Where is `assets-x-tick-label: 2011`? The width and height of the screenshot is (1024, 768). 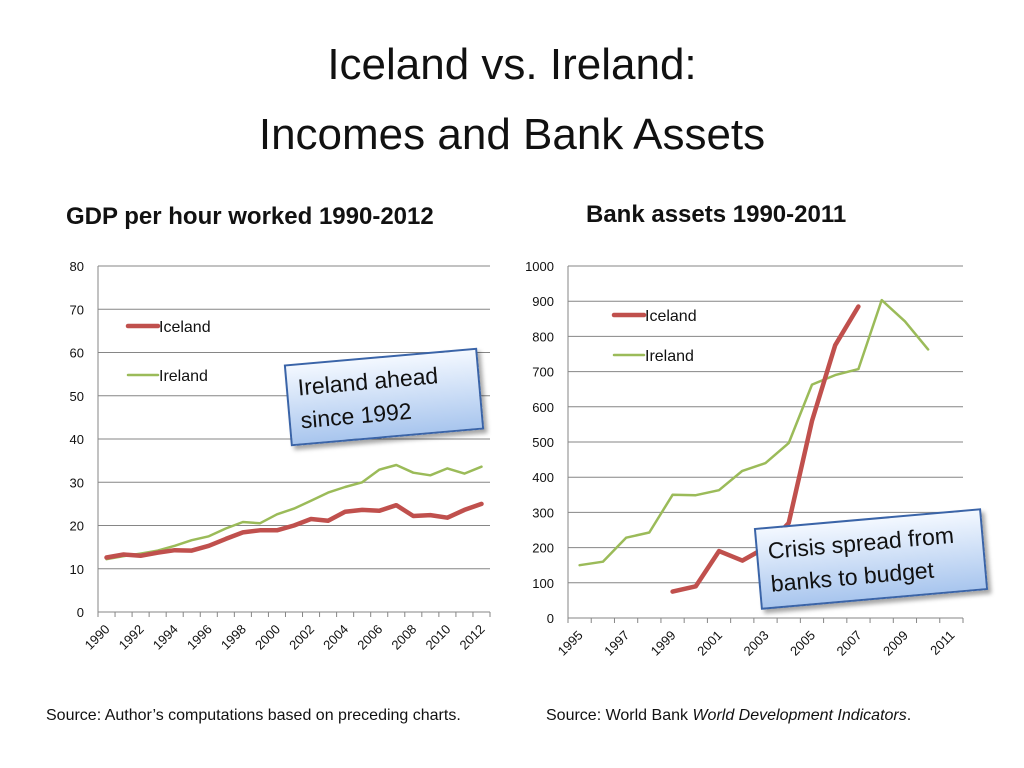 assets-x-tick-label: 2011 is located at coordinates (942, 643).